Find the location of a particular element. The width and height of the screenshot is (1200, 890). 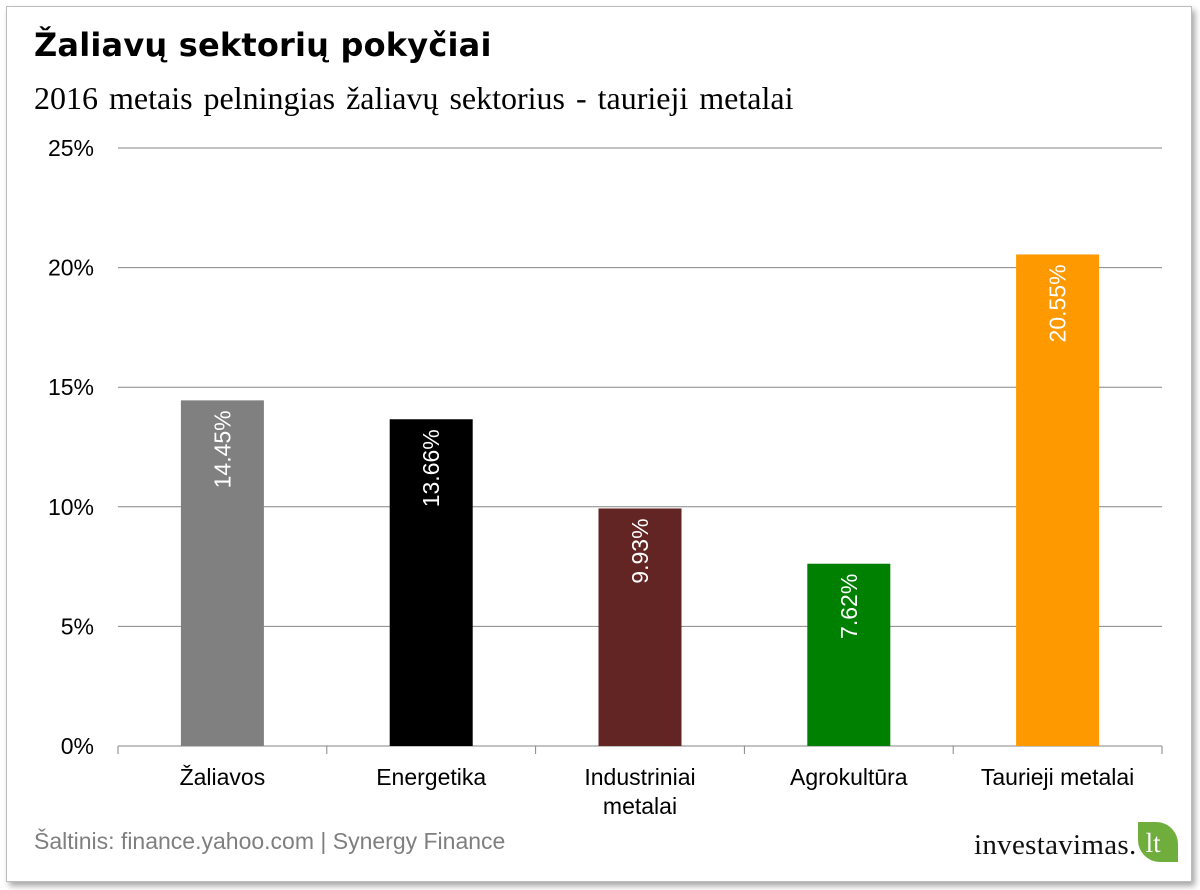

data-label: 14.45% is located at coordinates (222, 449).